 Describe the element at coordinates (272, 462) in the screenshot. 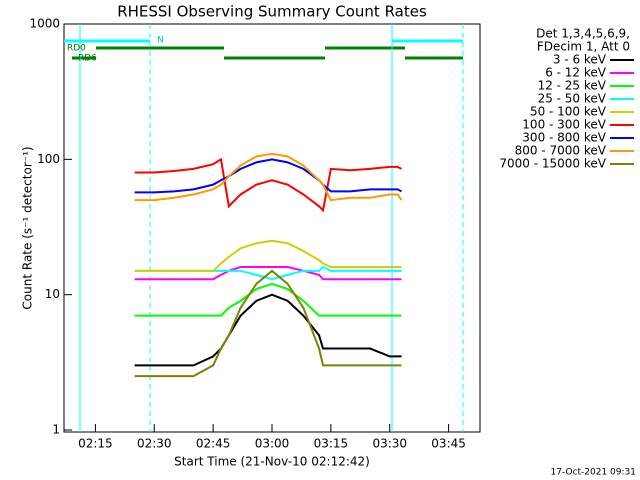

I see `x-axis-label: Start Time (21-Nov-10 02:12:42)` at that location.